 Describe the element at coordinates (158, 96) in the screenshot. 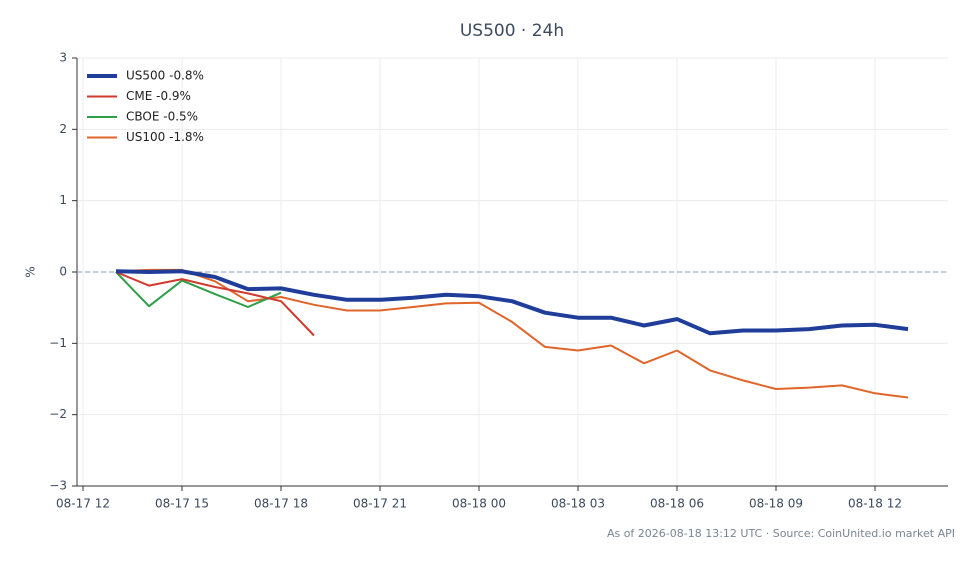

I see `legend-label: CME -0.9%` at that location.